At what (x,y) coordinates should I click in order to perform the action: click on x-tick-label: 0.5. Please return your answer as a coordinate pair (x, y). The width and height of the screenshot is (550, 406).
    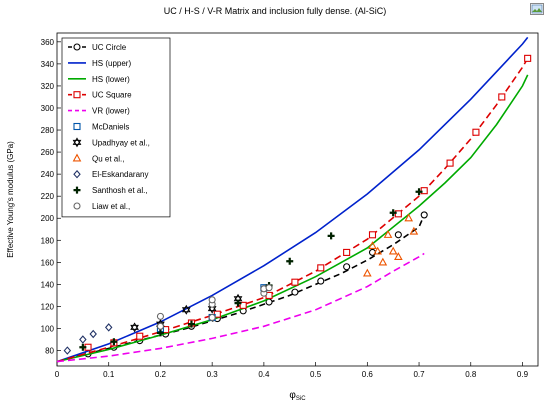
    Looking at the image, I should click on (316, 374).